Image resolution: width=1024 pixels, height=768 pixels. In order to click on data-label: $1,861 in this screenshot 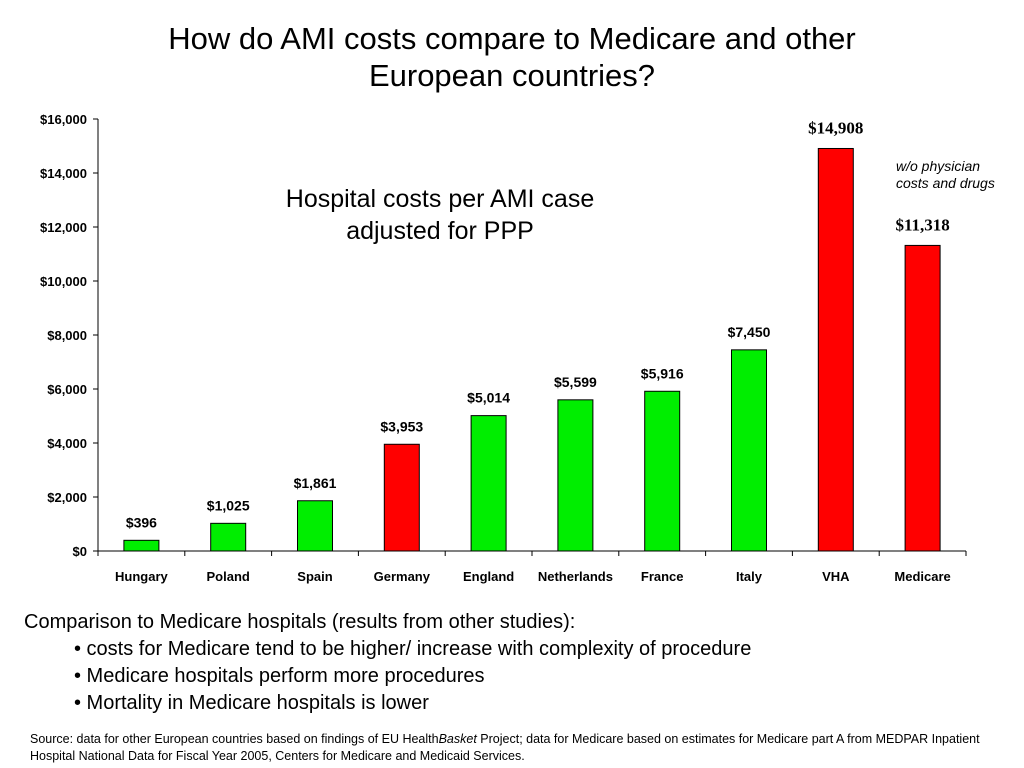, I will do `click(315, 483)`.